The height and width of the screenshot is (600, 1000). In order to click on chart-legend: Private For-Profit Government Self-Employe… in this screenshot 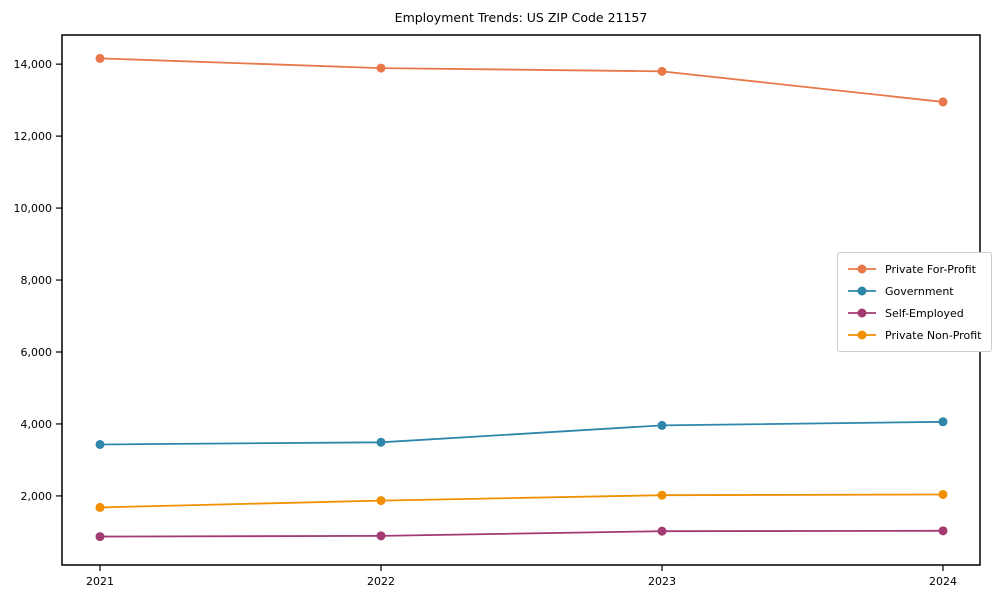, I will do `click(915, 302)`.